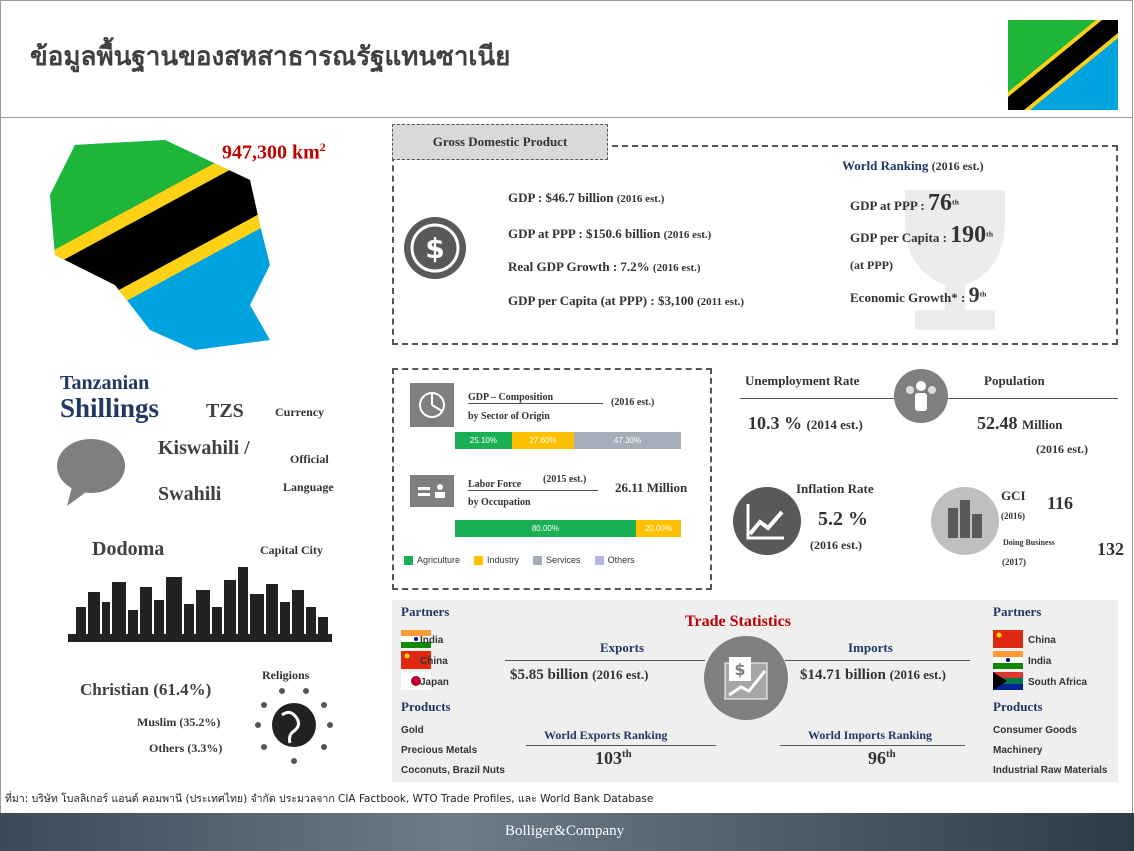 This screenshot has height=851, width=1134. What do you see at coordinates (483, 440) in the screenshot?
I see `bar-segment: 25.10%` at bounding box center [483, 440].